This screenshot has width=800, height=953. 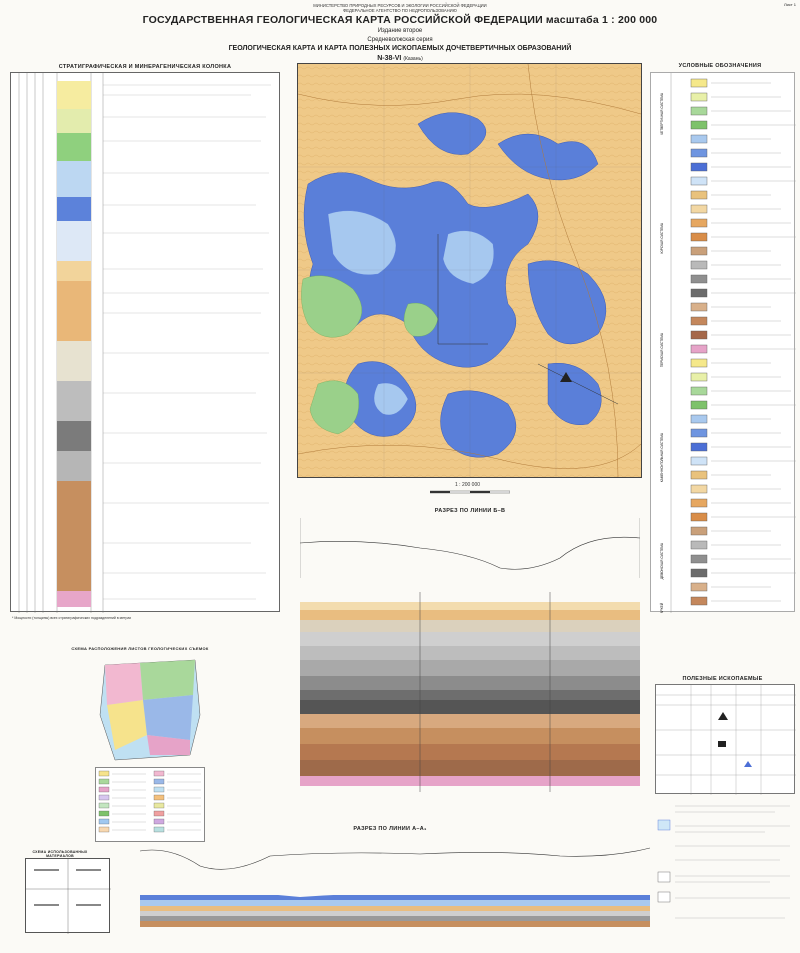 What do you see at coordinates (662, 560) in the screenshot?
I see `legend-section-label: ДЕВОНСКАЯ СИСТЕМА` at bounding box center [662, 560].